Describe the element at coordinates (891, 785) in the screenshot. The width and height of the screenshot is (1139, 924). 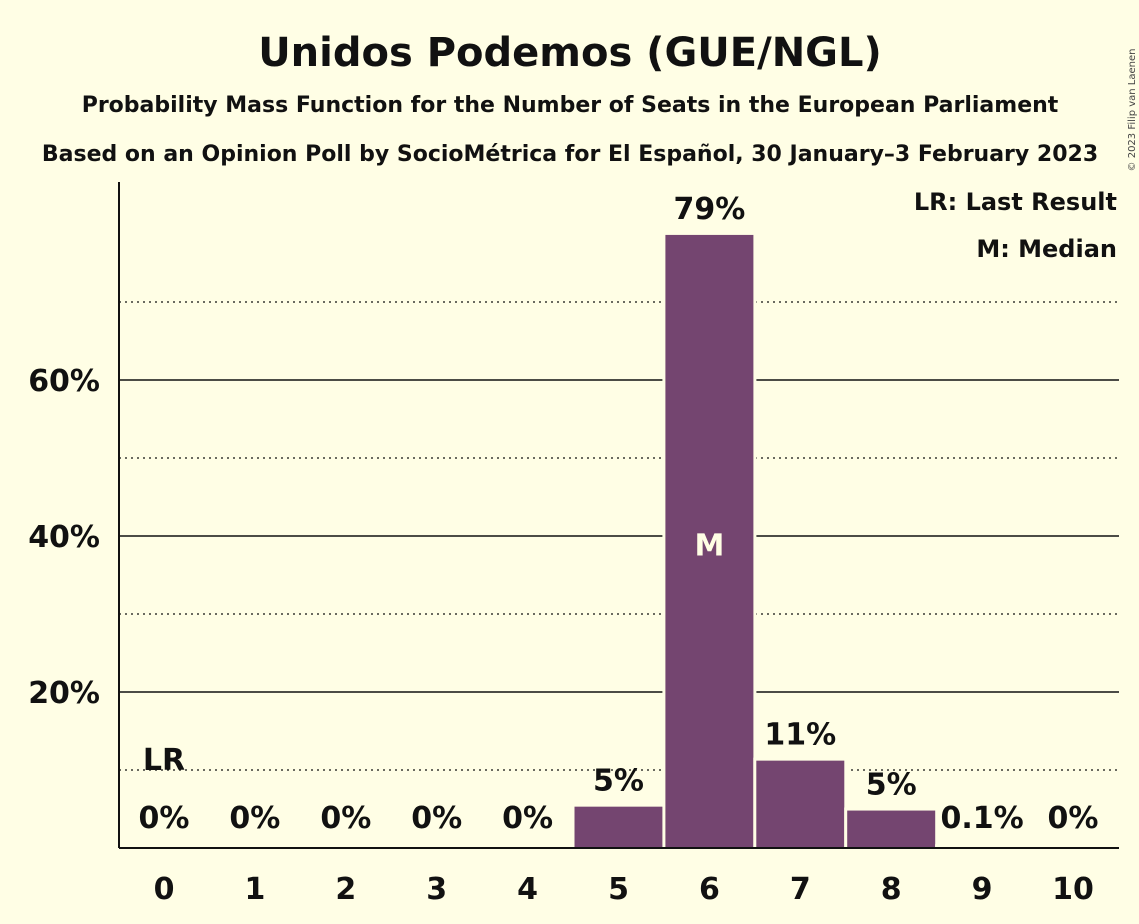
I see `value-label-8: 5%` at that location.